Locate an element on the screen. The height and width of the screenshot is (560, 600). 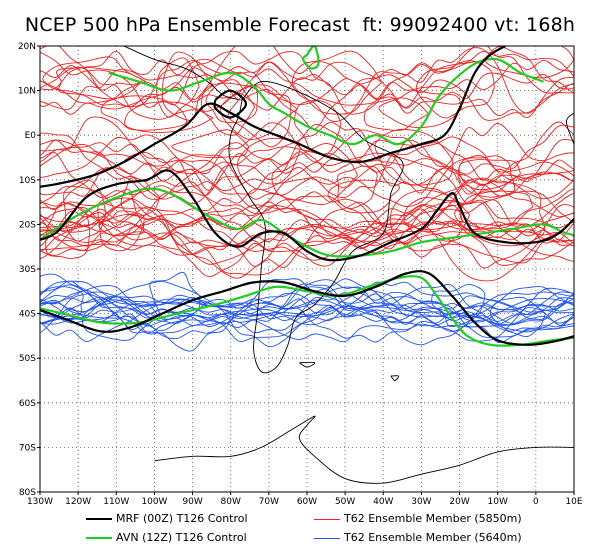
legend-mrf: MRF (00Z) T126 Control is located at coordinates (167, 518).